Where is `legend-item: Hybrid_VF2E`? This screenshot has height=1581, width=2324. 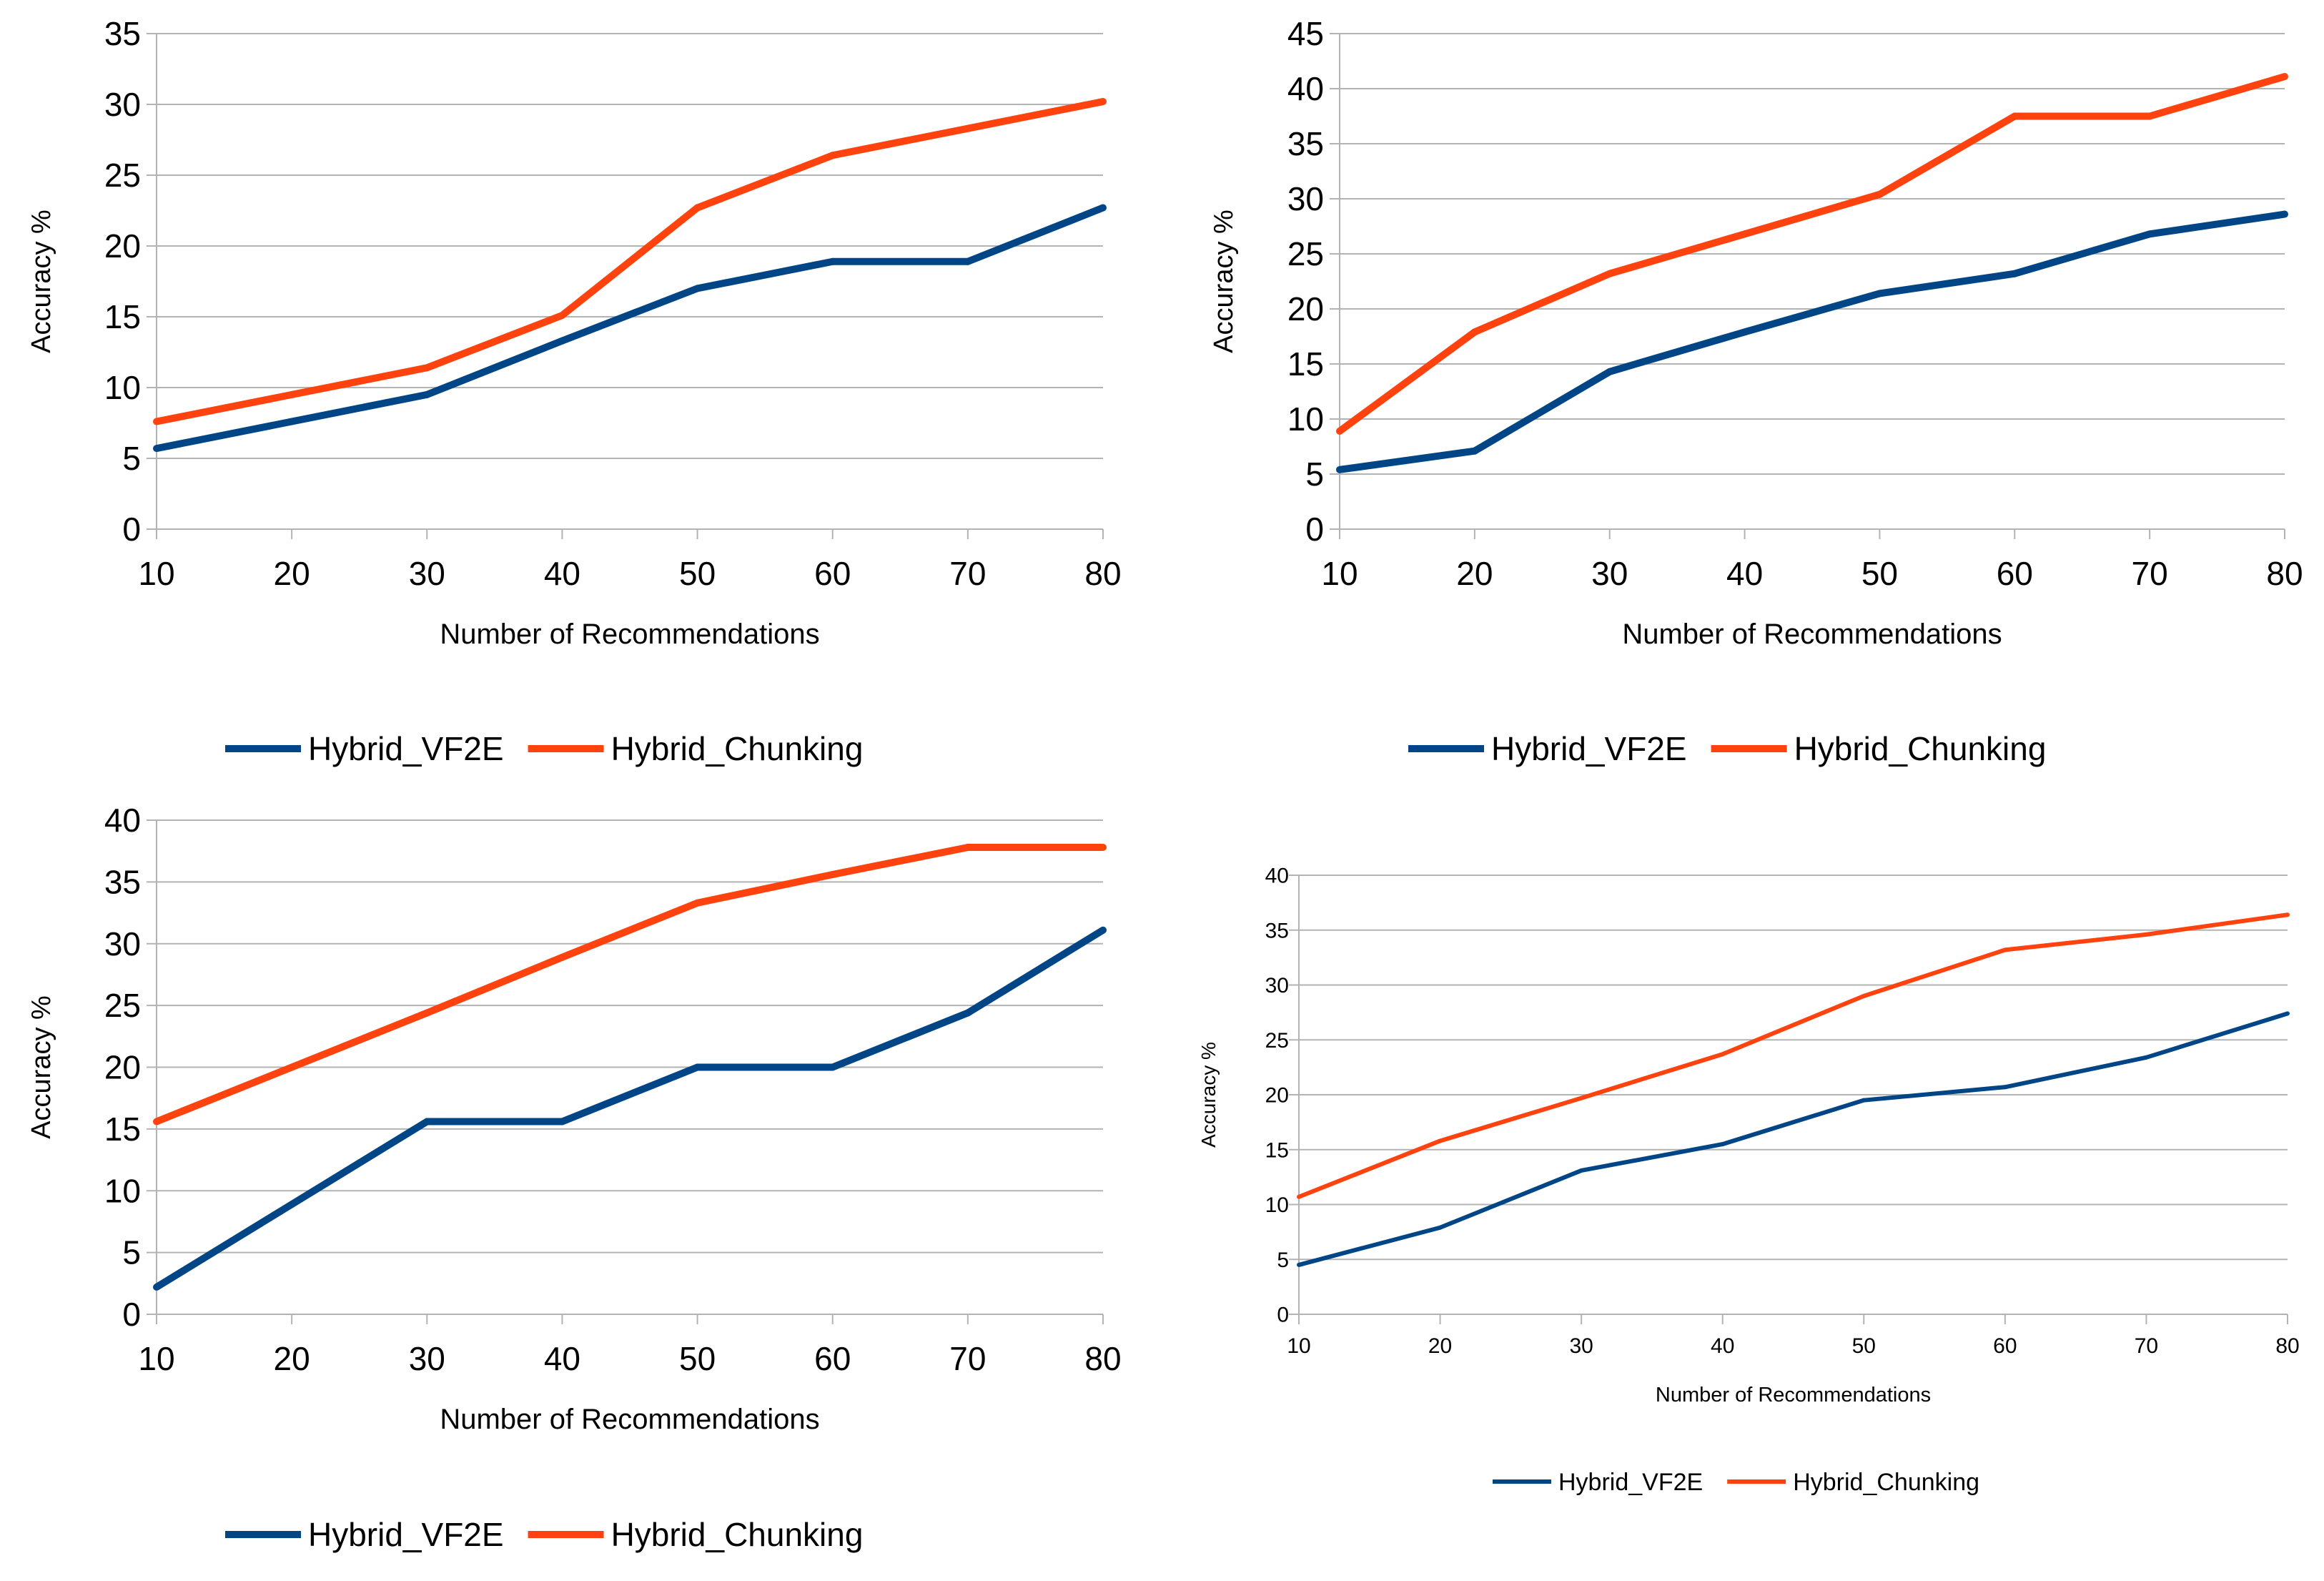
legend-item: Hybrid_VF2E is located at coordinates (1547, 748).